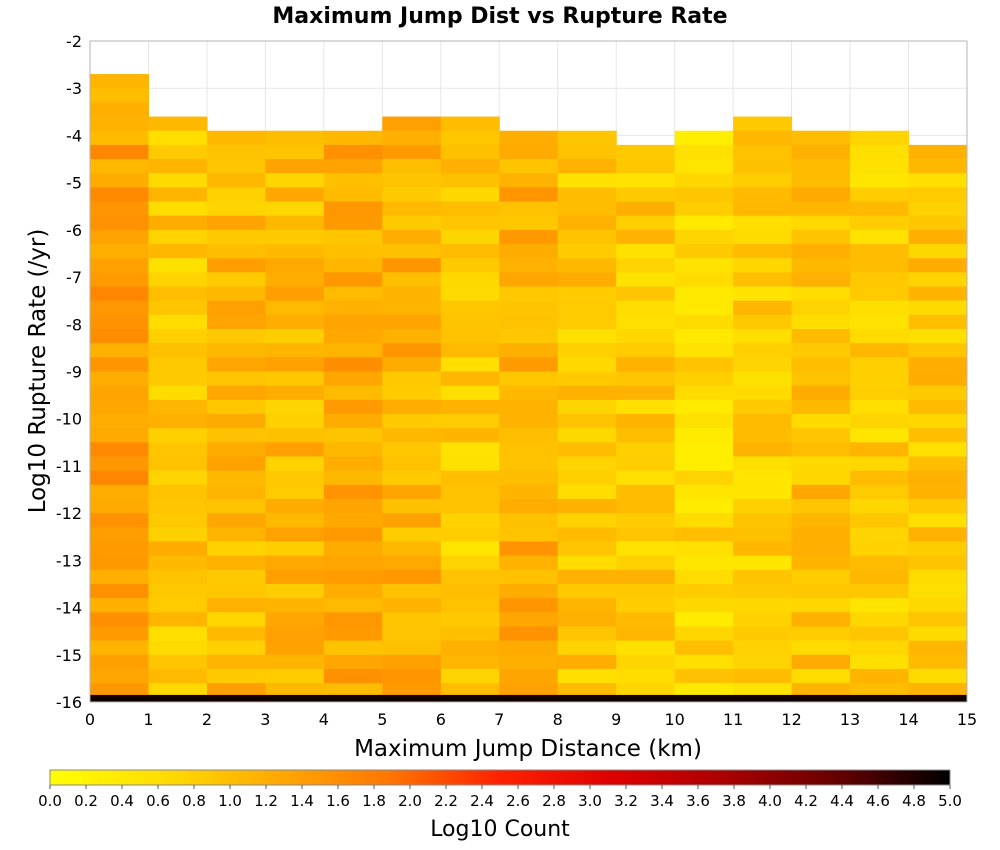  What do you see at coordinates (74, 372) in the screenshot?
I see `y-tick-label: -9` at bounding box center [74, 372].